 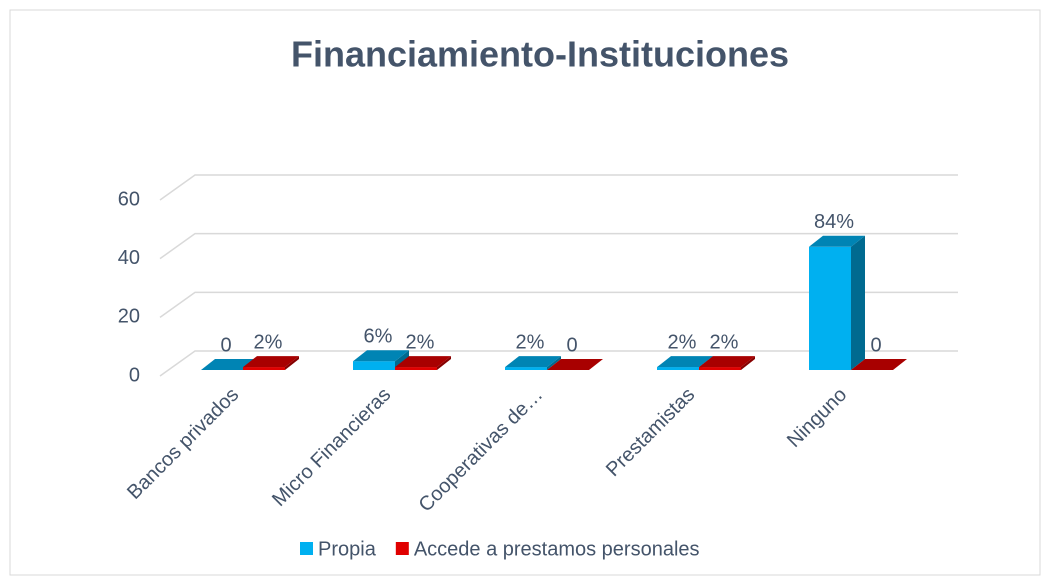 What do you see at coordinates (557, 549) in the screenshot?
I see `legend-label: Accede a prestamos personales` at bounding box center [557, 549].